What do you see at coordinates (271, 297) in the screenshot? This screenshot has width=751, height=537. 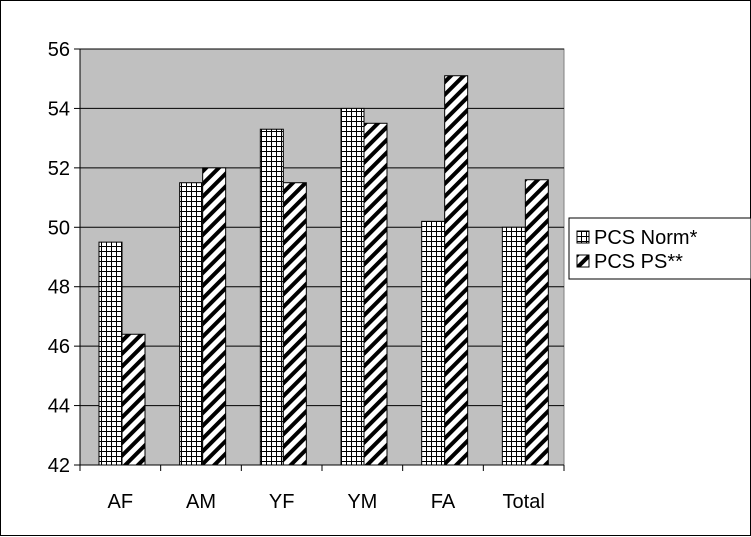 I see `bar-norm-yf` at bounding box center [271, 297].